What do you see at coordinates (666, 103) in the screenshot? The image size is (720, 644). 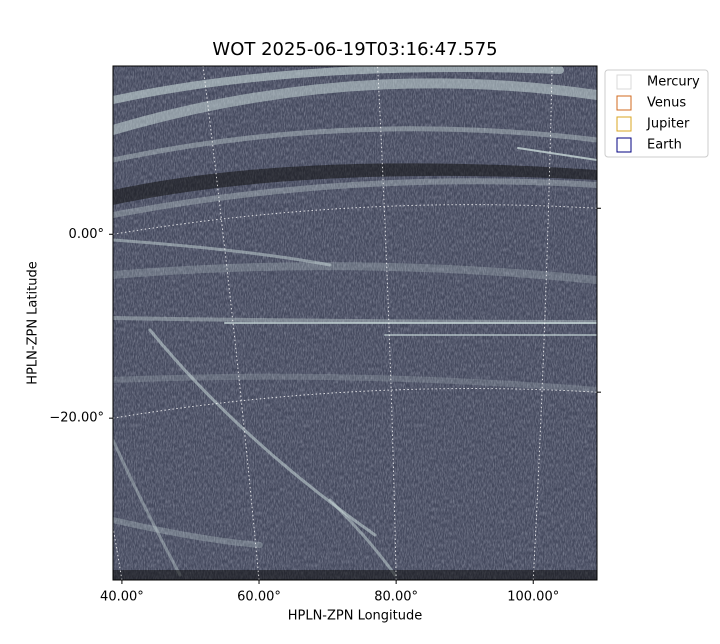 I see `legend-label: Venus` at bounding box center [666, 103].